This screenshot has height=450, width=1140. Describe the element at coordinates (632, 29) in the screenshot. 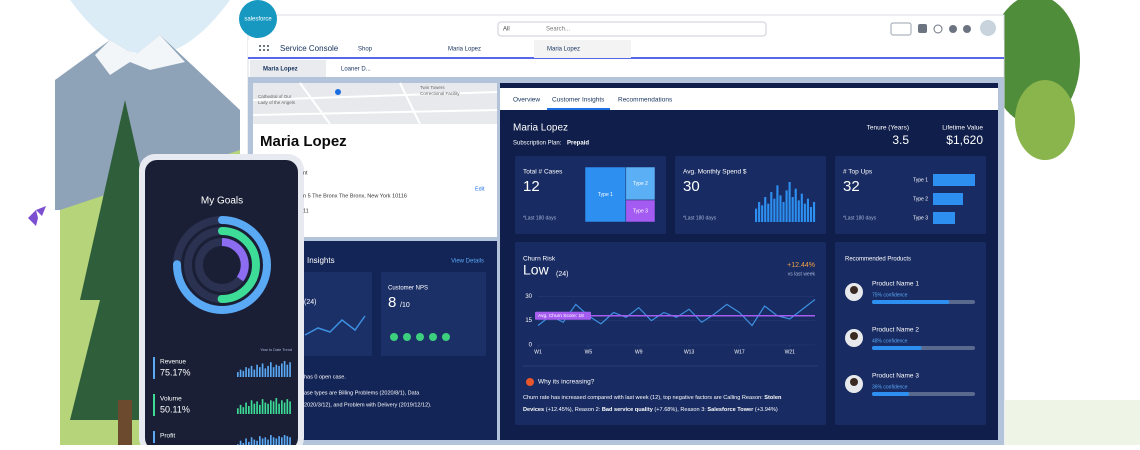

I see `search-box` at that location.